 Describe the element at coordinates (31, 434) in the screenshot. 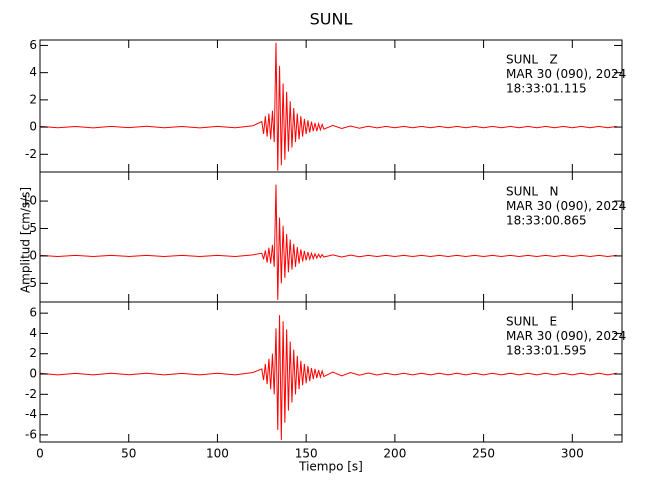

I see `y-tick-label: -6` at that location.